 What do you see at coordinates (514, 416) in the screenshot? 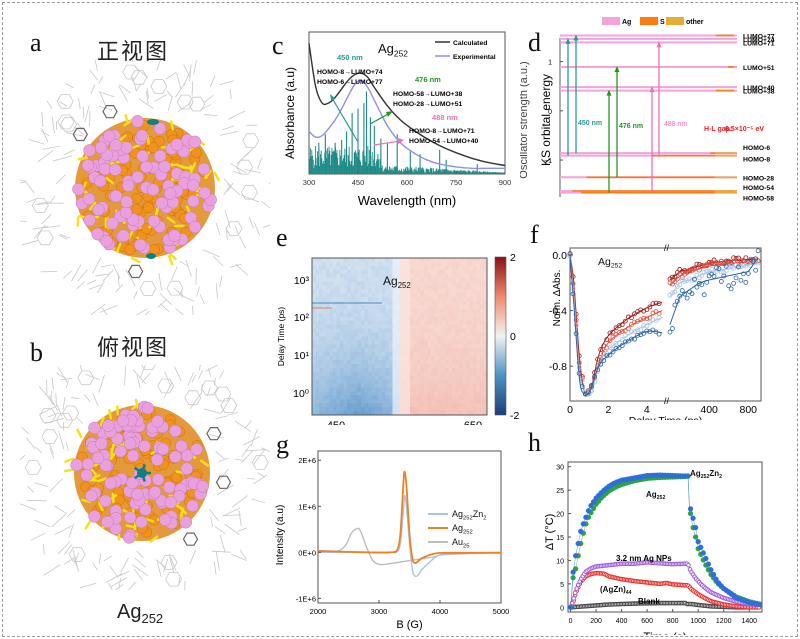
I see `colorbar-tick-label: -2` at bounding box center [514, 416].